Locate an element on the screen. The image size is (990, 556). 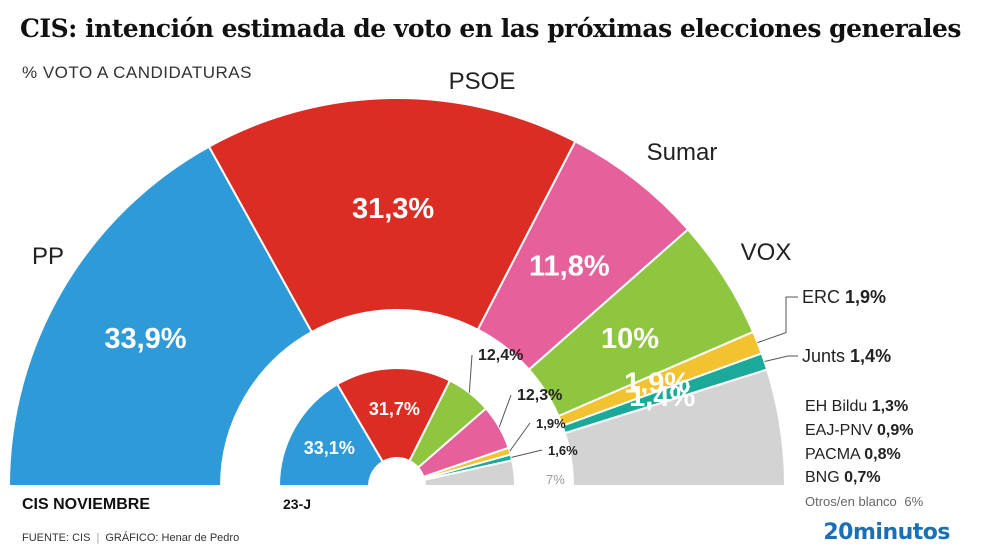
legend-bng-name: BNG is located at coordinates (822, 477).